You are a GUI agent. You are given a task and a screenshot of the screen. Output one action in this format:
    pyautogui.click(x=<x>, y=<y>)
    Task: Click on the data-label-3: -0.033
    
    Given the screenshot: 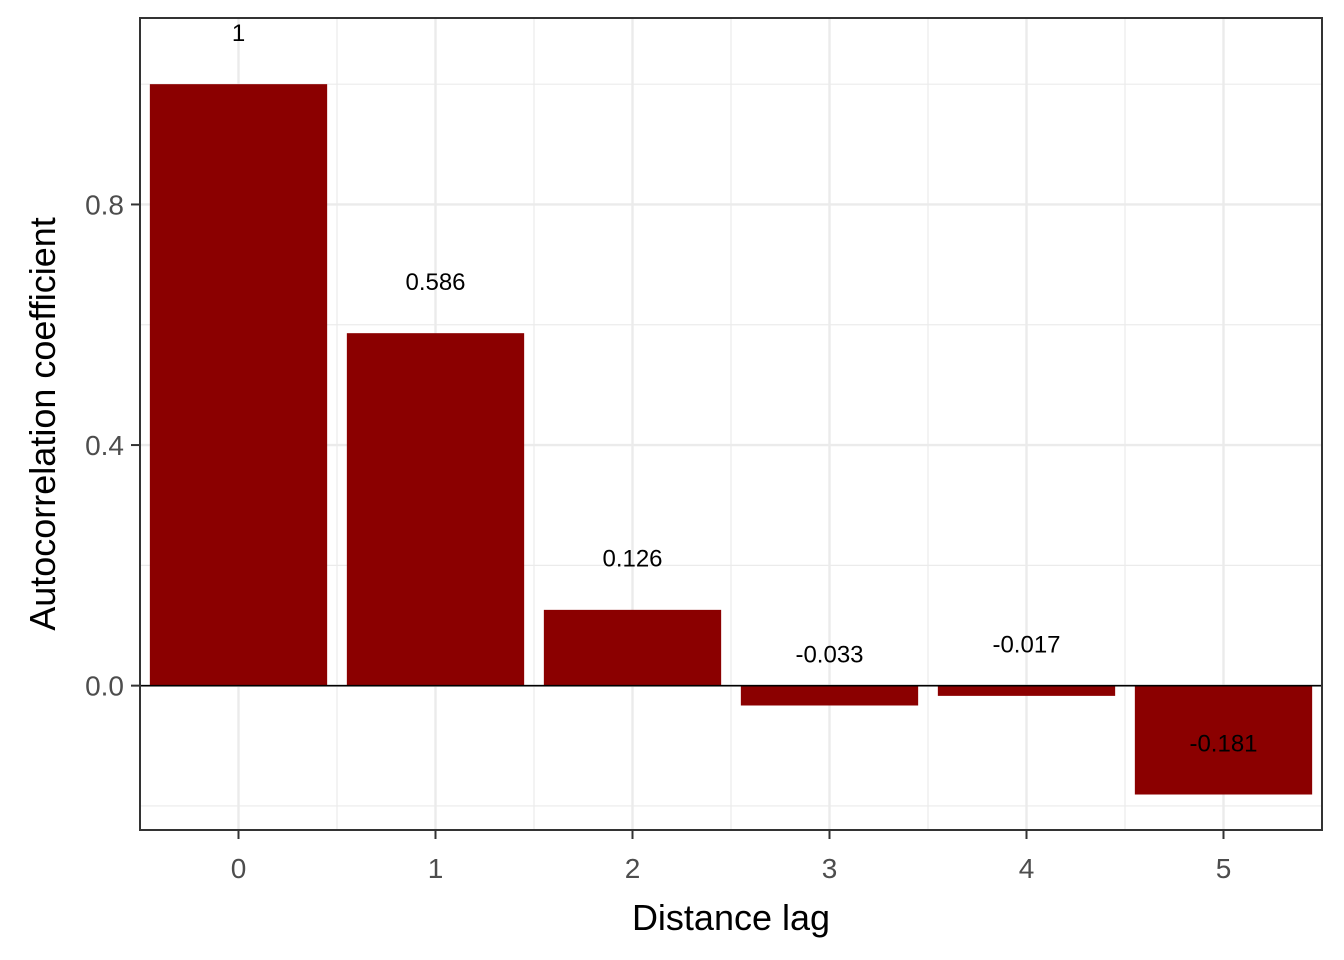 What is the action you would take?
    pyautogui.click(x=829, y=654)
    